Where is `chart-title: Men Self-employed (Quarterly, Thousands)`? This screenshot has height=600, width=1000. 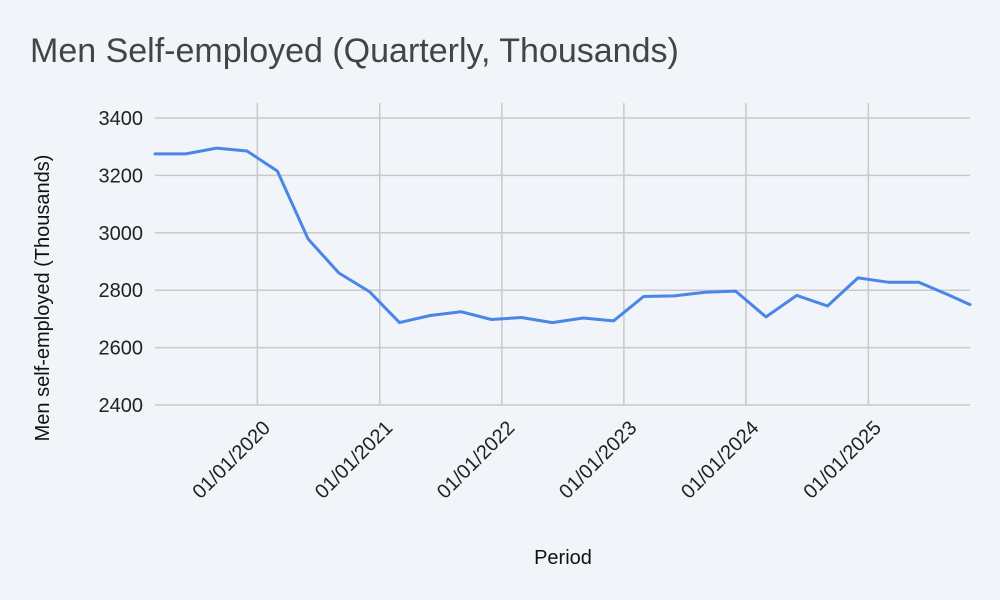 chart-title: Men Self-employed (Quarterly, Thousands) is located at coordinates (354, 51).